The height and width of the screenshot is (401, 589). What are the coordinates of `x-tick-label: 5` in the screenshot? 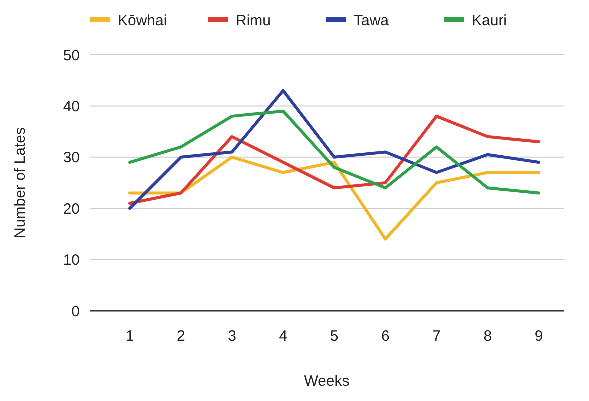 It's located at (334, 336).